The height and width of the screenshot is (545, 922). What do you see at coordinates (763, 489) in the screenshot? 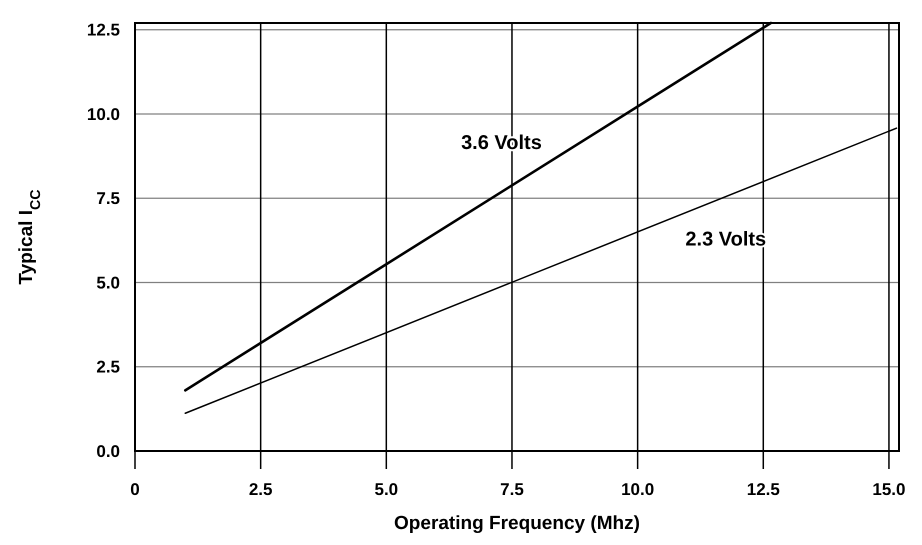
I see `x-tick-label: 12.5` at bounding box center [763, 489].